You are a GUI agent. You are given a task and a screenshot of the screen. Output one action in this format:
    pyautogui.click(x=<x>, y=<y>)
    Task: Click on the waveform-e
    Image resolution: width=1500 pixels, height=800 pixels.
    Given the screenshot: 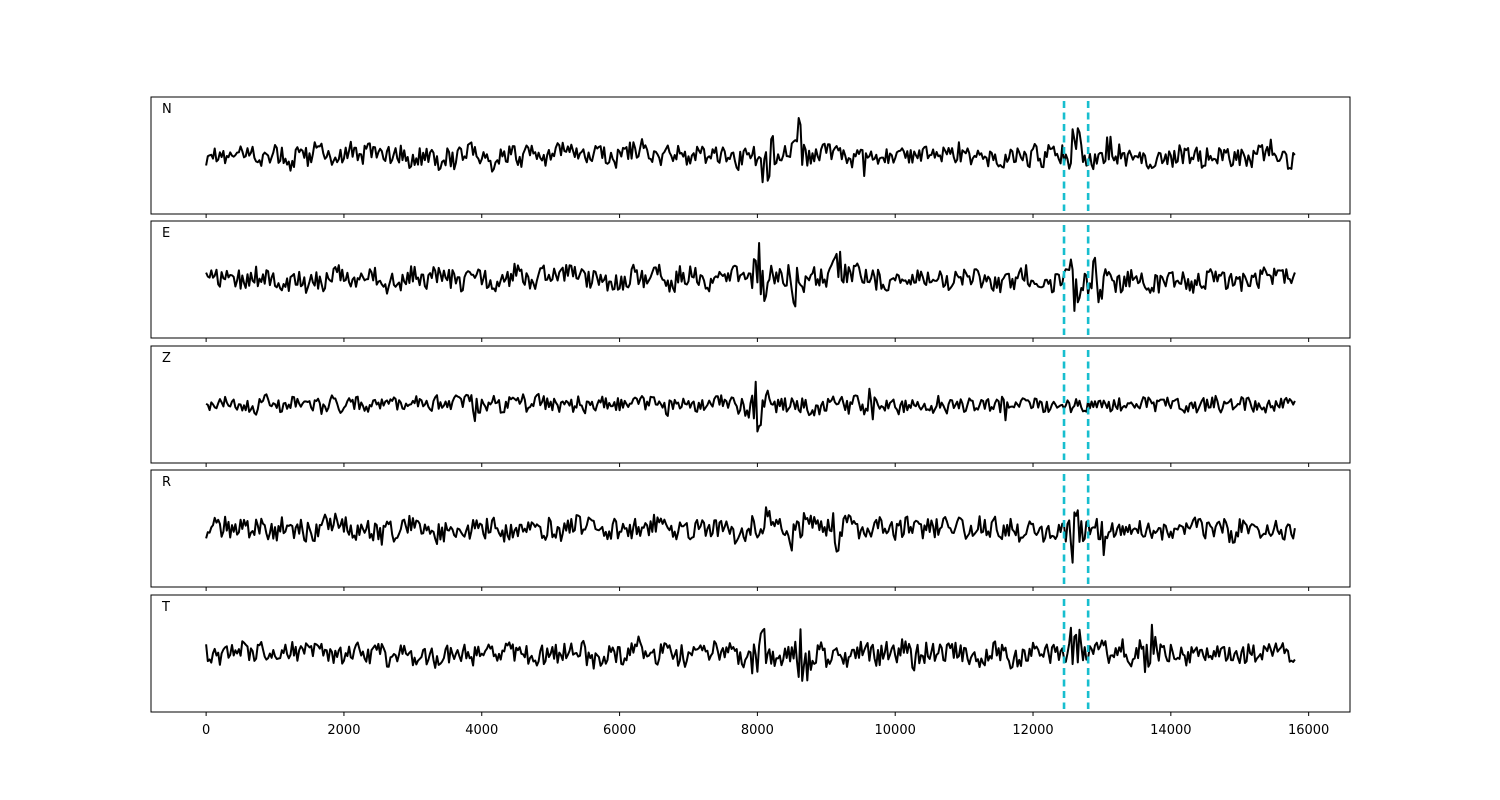 What is the action you would take?
    pyautogui.click(x=750, y=277)
    